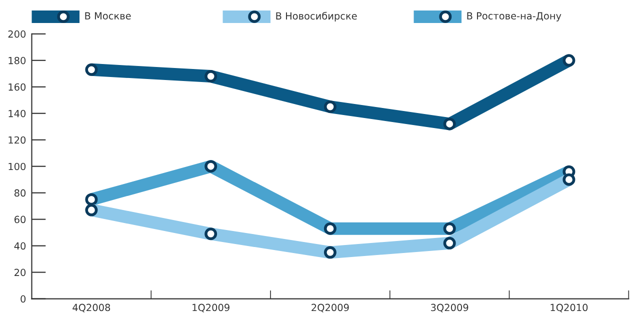 Image resolution: width=635 pixels, height=323 pixels. Describe the element at coordinates (20, 220) in the screenshot. I see `y-tick-label: 60` at that location.